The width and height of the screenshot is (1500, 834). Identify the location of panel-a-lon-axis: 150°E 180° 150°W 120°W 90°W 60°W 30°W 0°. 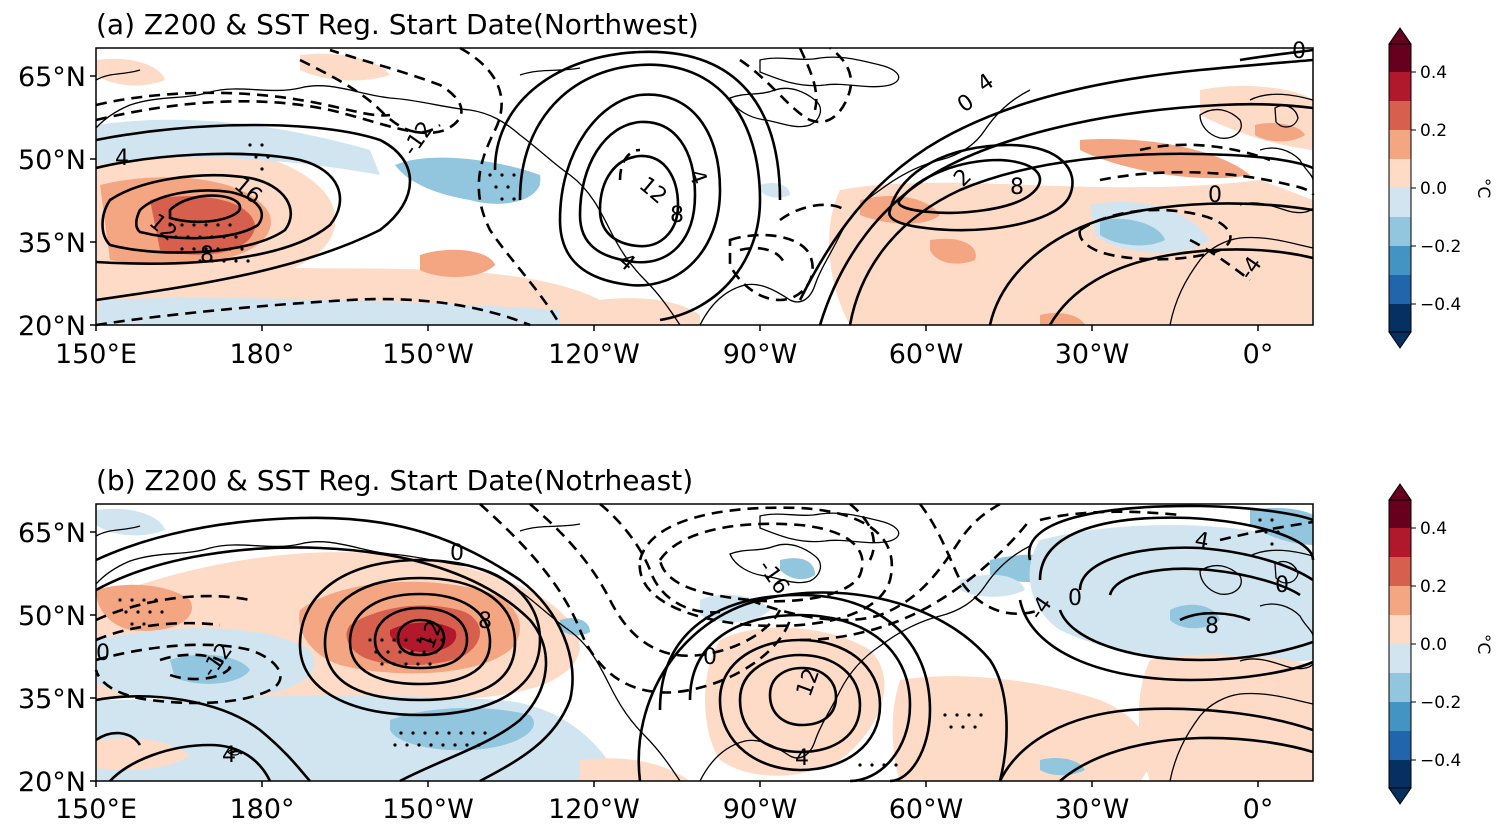
(664, 347).